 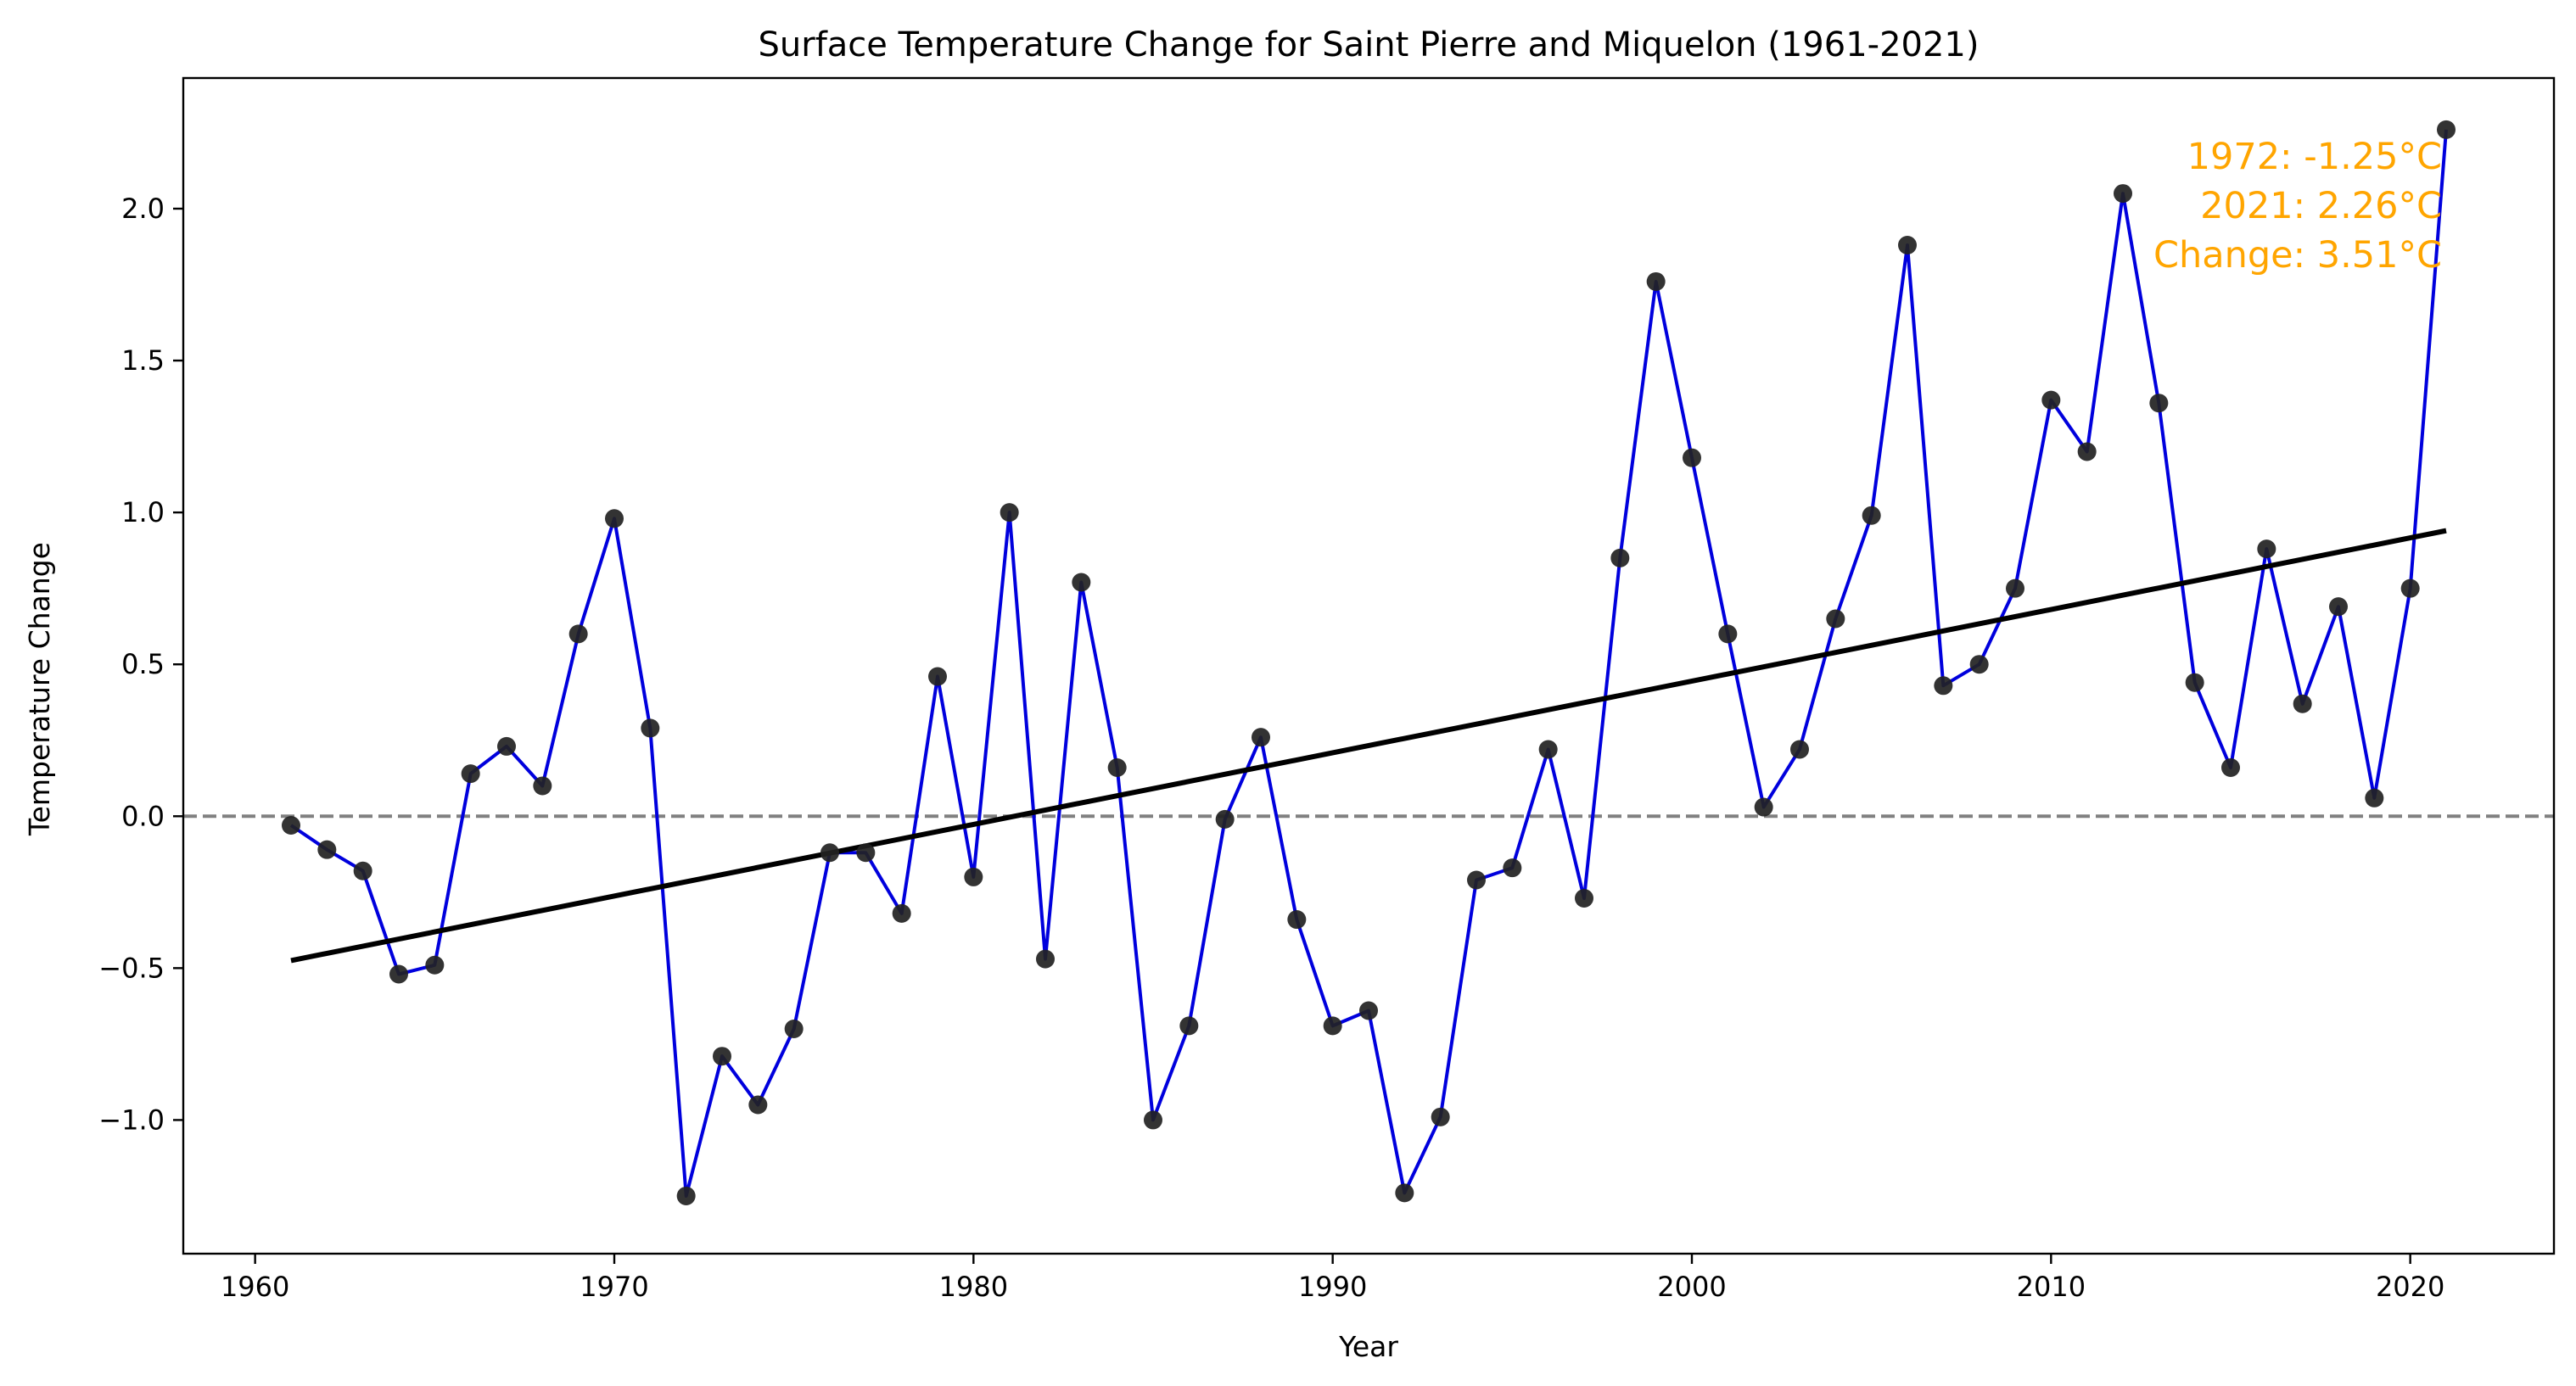 I want to click on y-axis-title: Temperature Change, so click(x=39, y=689).